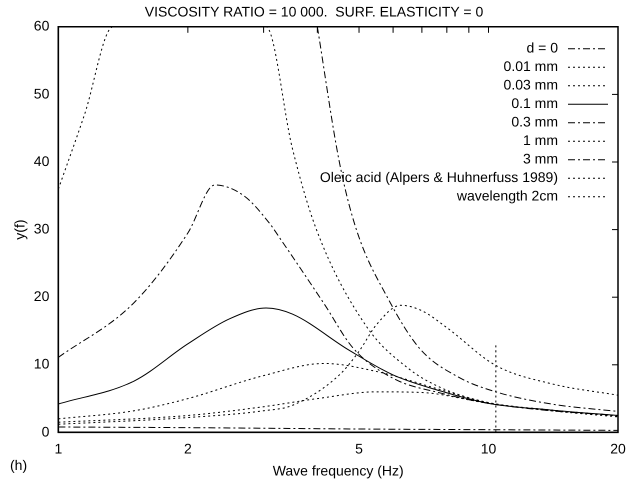  What do you see at coordinates (42, 26) in the screenshot?
I see `y-tick-label: 60` at bounding box center [42, 26].